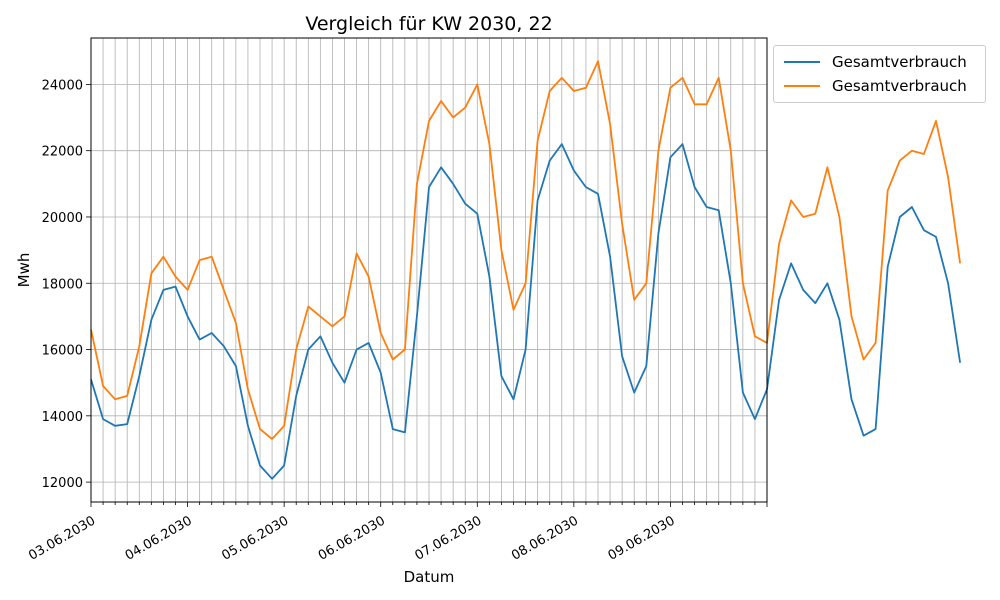 Image resolution: width=1000 pixels, height=600 pixels. I want to click on y-axis: 12000 14000 16000 18000 20000 22000 24000, so click(66, 284).